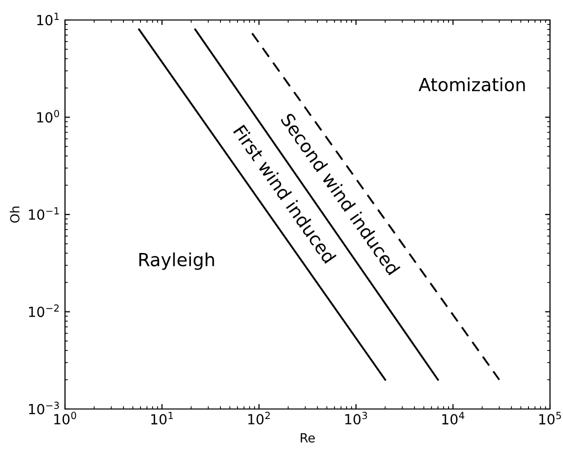 Image resolution: width=563 pixels, height=457 pixels. I want to click on x-tick-label: 10$^{0}$, so click(65, 418).